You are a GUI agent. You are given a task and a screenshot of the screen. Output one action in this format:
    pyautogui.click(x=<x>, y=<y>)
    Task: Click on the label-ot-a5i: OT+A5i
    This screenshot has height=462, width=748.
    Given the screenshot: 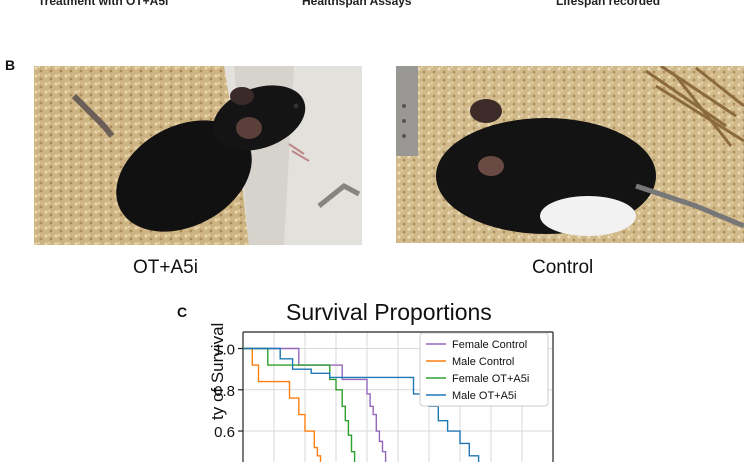 What is the action you would take?
    pyautogui.click(x=165, y=267)
    